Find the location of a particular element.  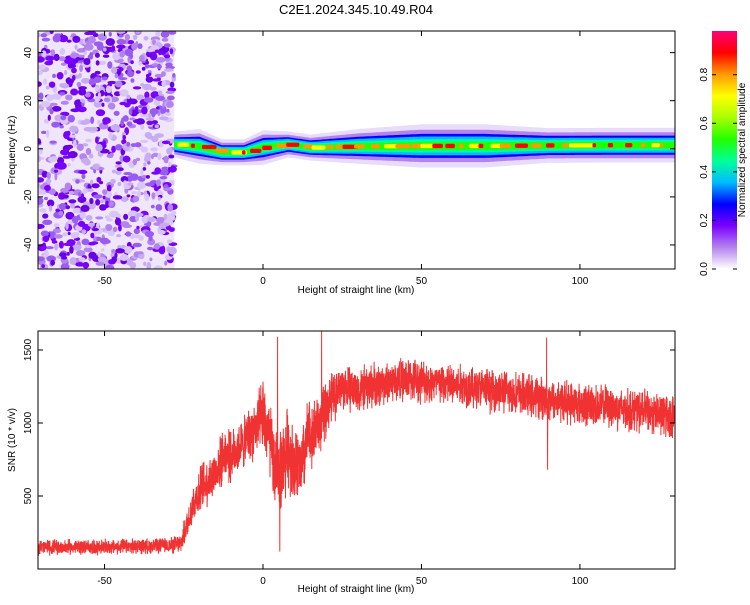

colorbar-tick-label: 0.4 is located at coordinates (704, 171).